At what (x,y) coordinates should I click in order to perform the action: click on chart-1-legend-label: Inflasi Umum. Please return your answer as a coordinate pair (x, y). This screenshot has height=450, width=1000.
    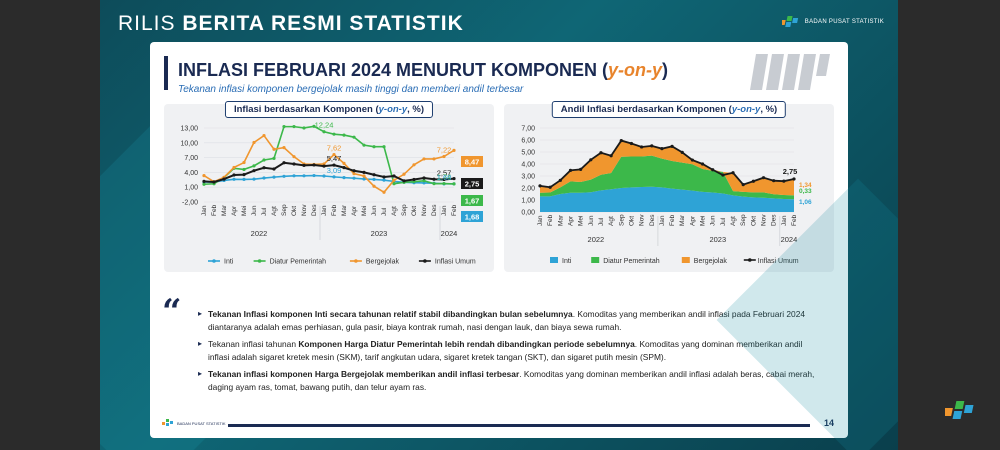
    Looking at the image, I should click on (455, 262).